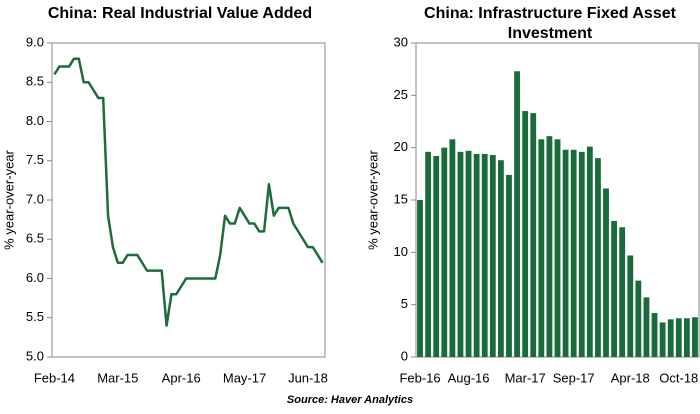  I want to click on y-tick-label: 10, so click(401, 251).